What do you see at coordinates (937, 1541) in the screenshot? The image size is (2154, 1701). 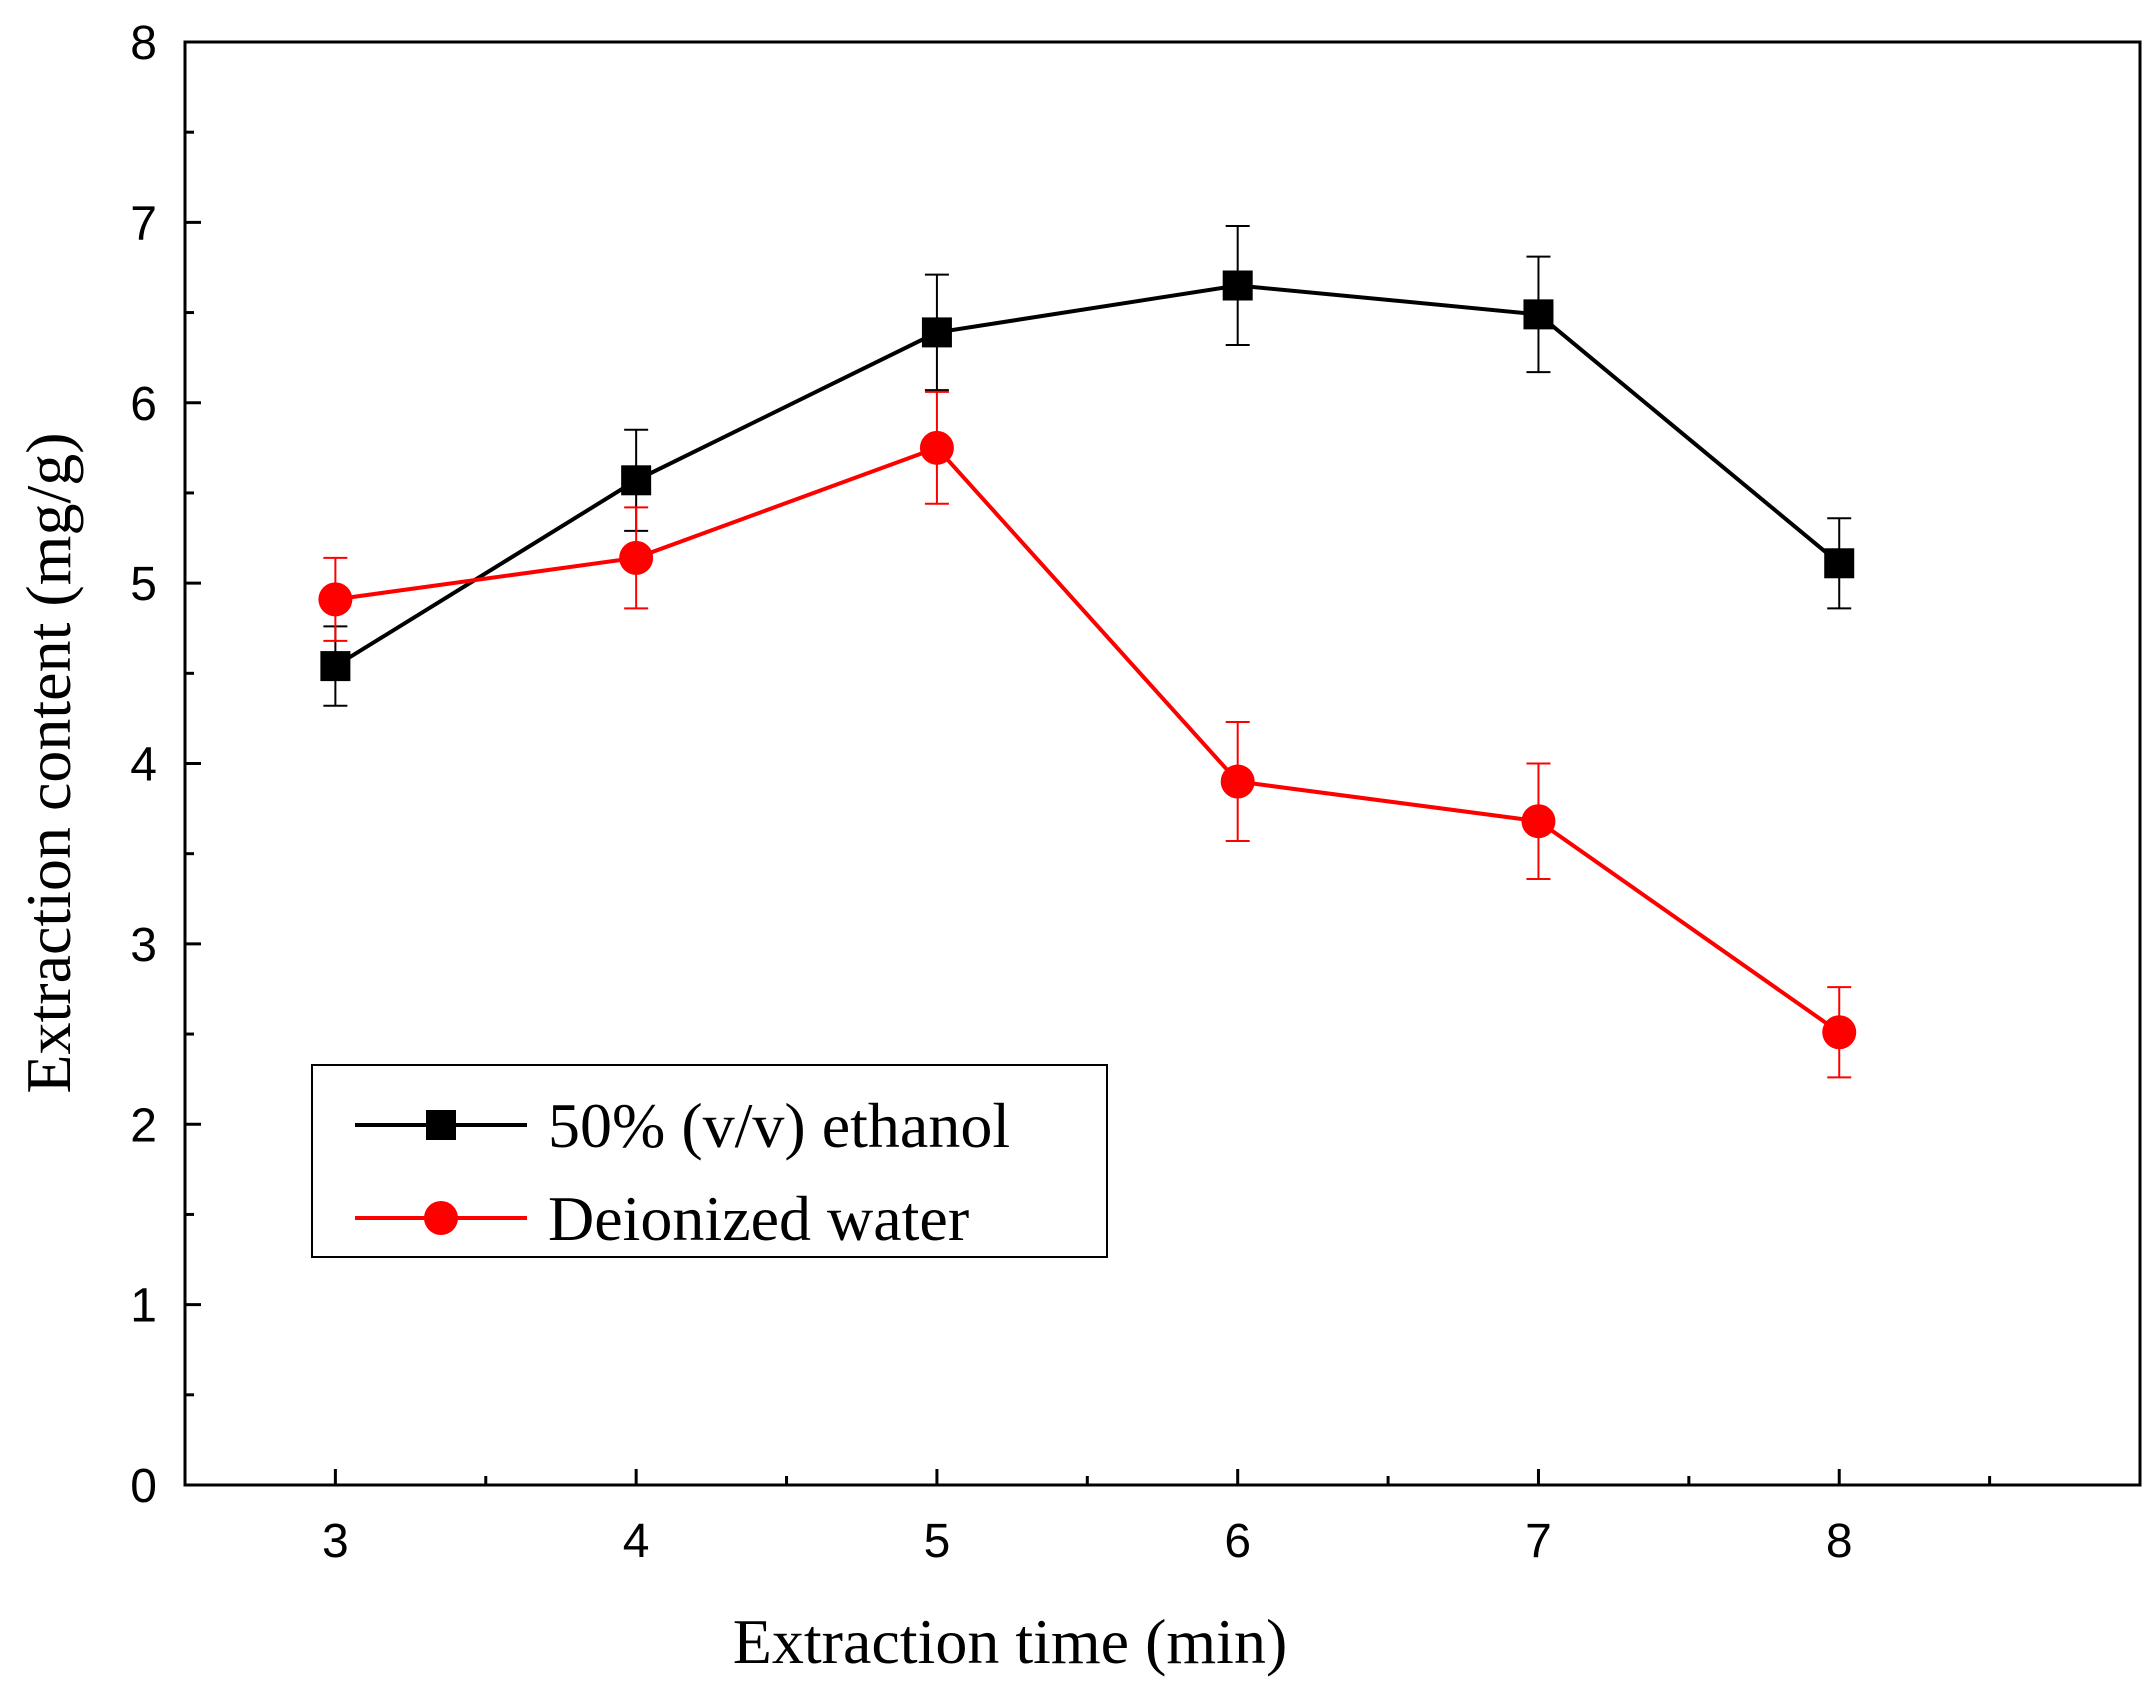 I see `x-tick-label: 5` at bounding box center [937, 1541].